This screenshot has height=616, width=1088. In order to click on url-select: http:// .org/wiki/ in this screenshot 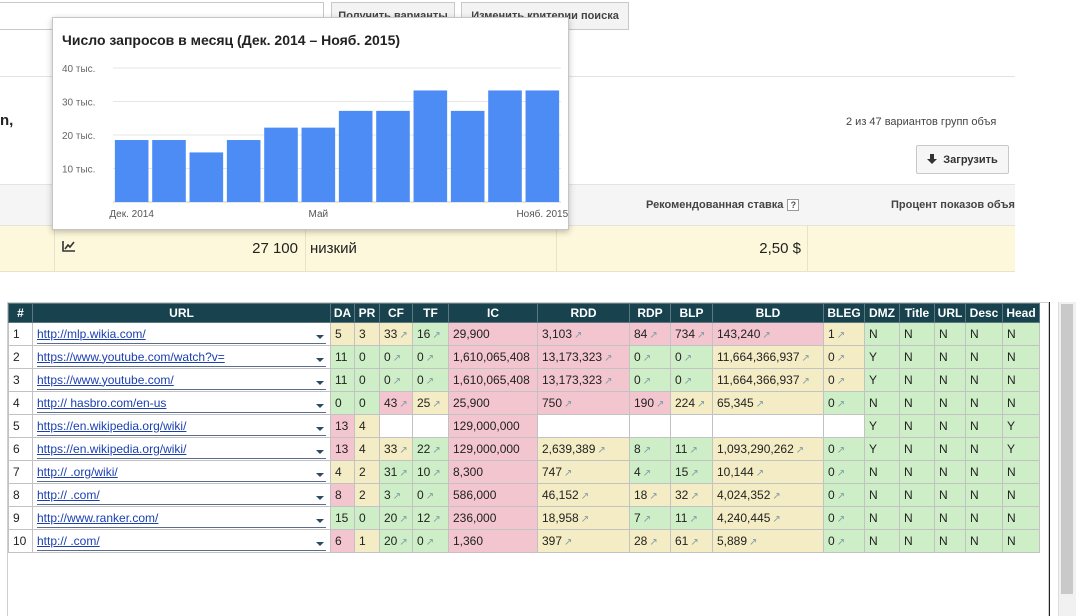, I will do `click(181, 472)`.